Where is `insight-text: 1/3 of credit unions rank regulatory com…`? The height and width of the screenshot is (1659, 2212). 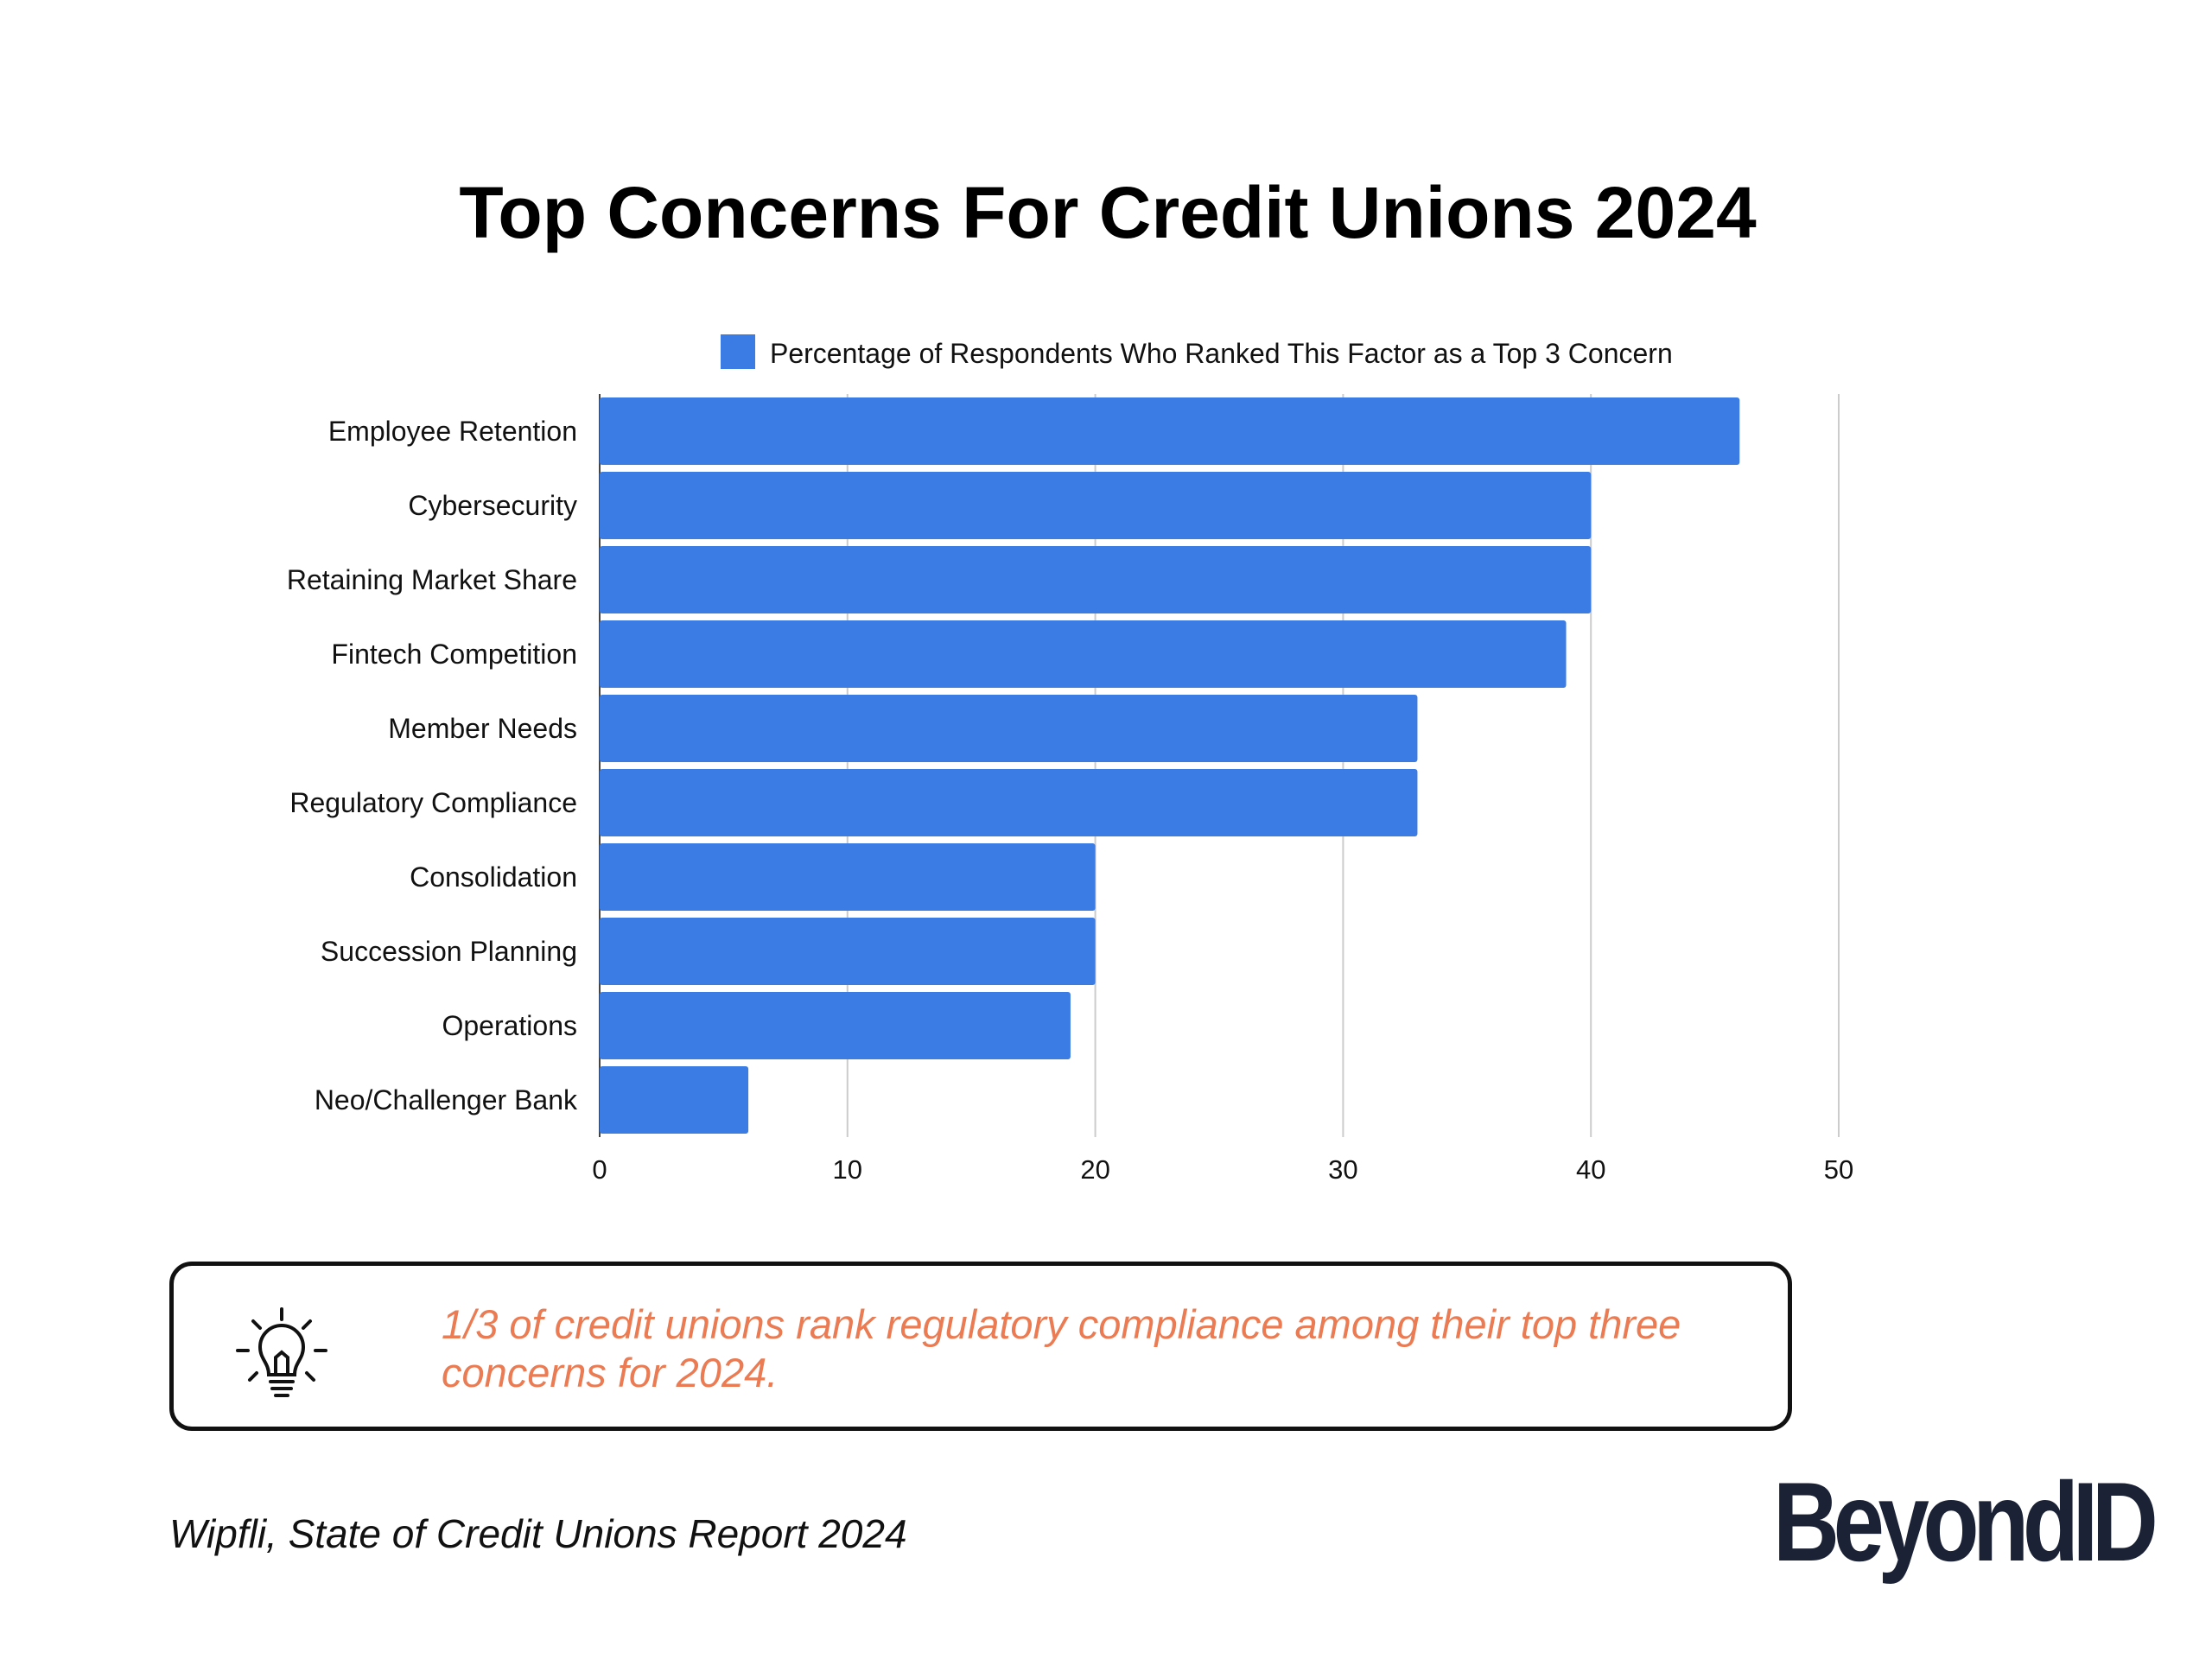
insight-text: 1/3 of credit unions rank regulatory com… is located at coordinates (1061, 1348).